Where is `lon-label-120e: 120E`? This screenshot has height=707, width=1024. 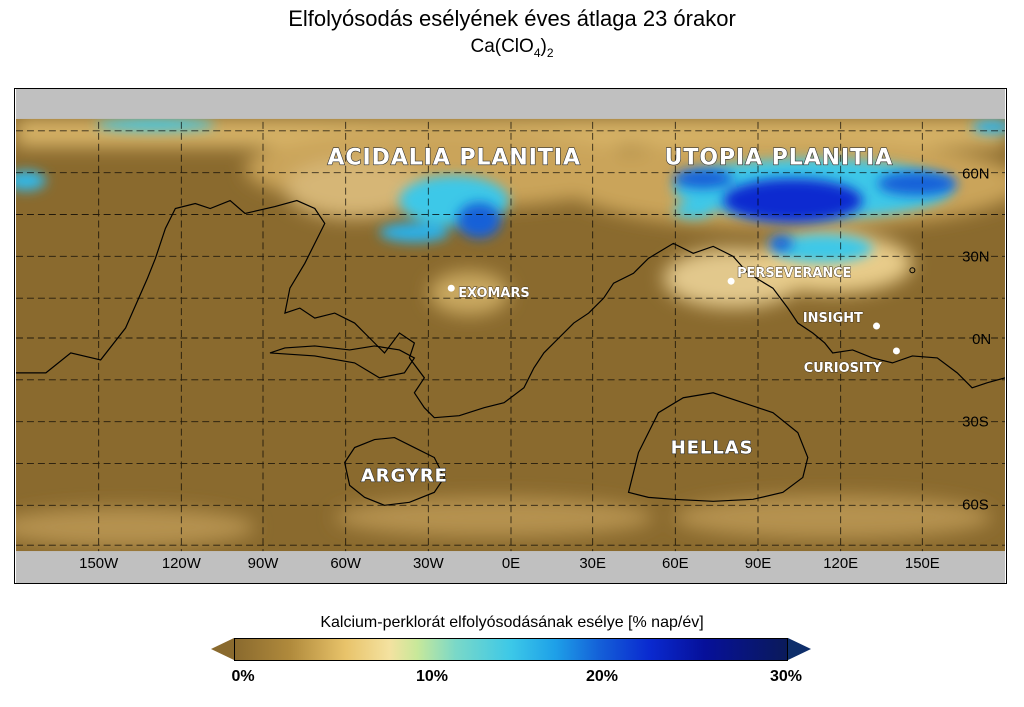
lon-label-120e: 120E is located at coordinates (840, 563).